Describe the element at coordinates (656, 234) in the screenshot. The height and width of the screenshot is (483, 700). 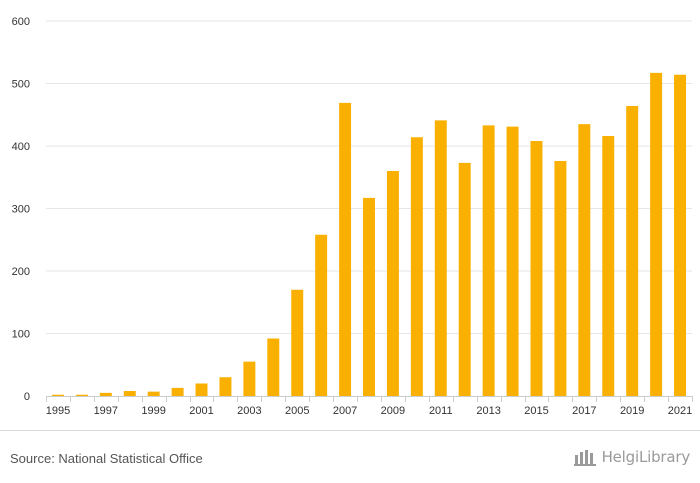
I see `bar-2020` at that location.